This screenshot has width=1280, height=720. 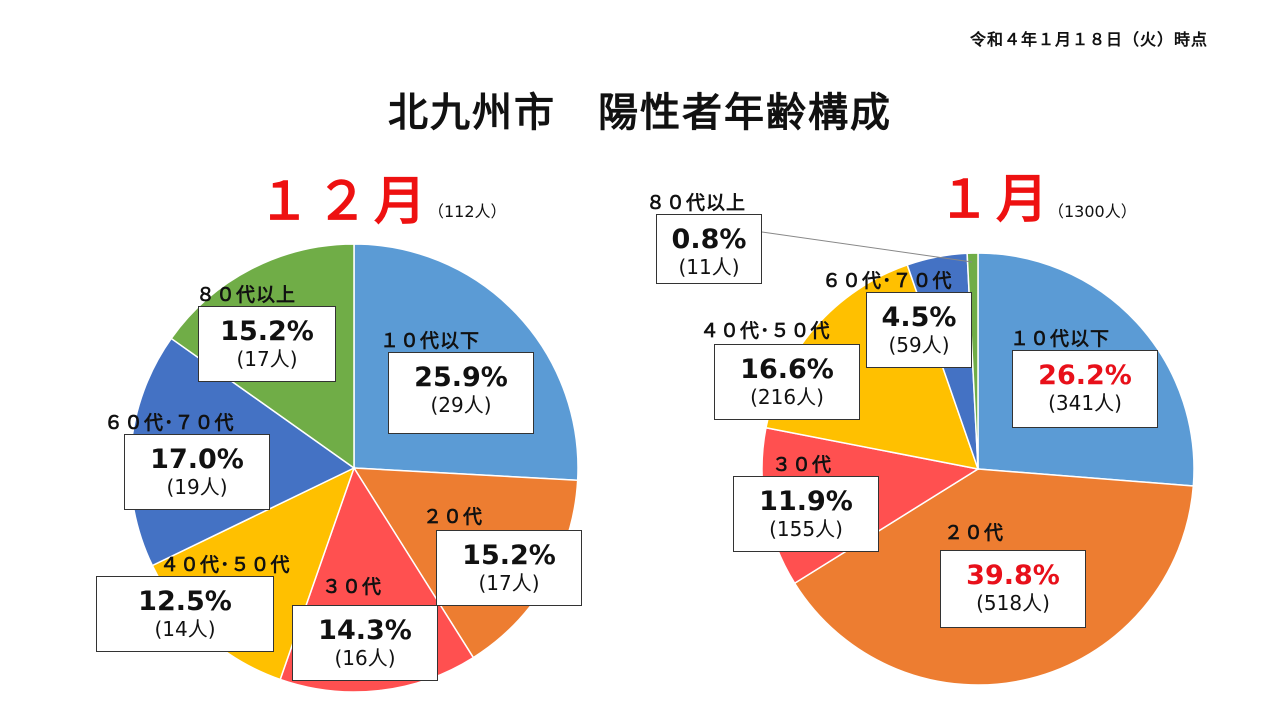 What do you see at coordinates (461, 404) in the screenshot?
I see `slice-count: (29人)` at bounding box center [461, 404].